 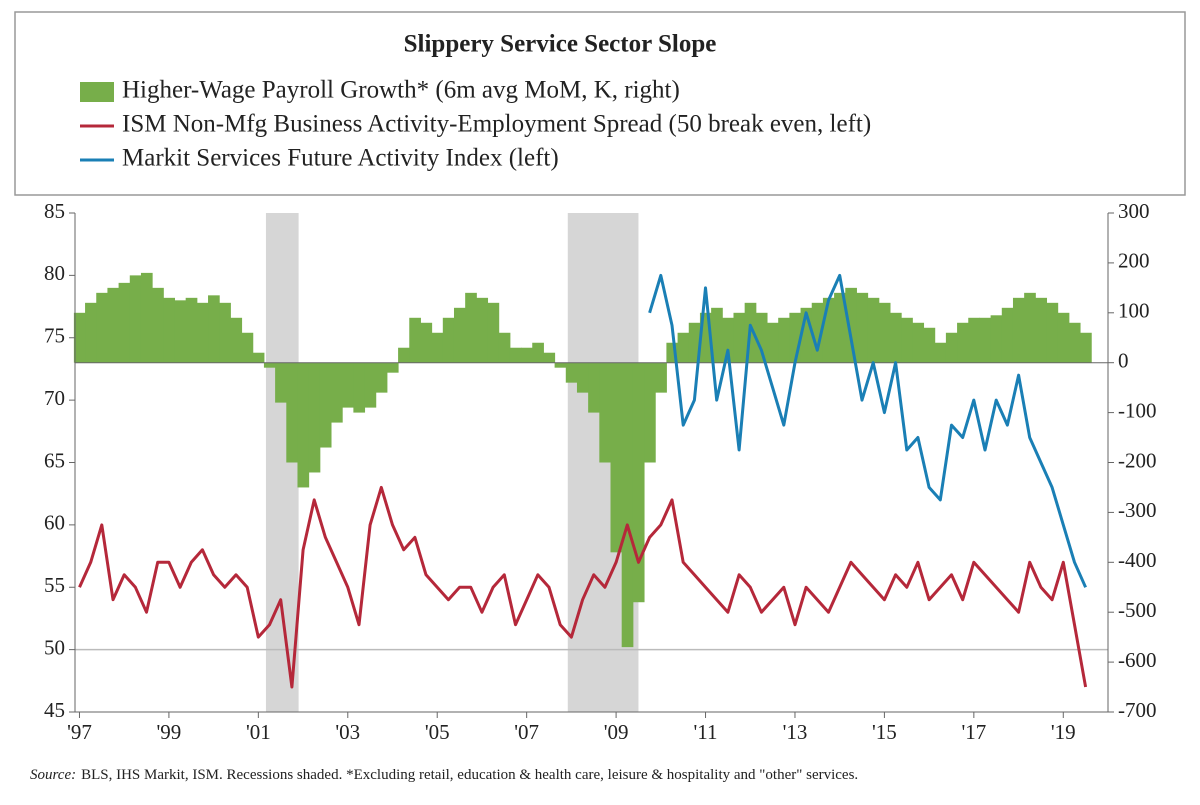 I want to click on y2-tick-label: -600, so click(x=1137, y=660).